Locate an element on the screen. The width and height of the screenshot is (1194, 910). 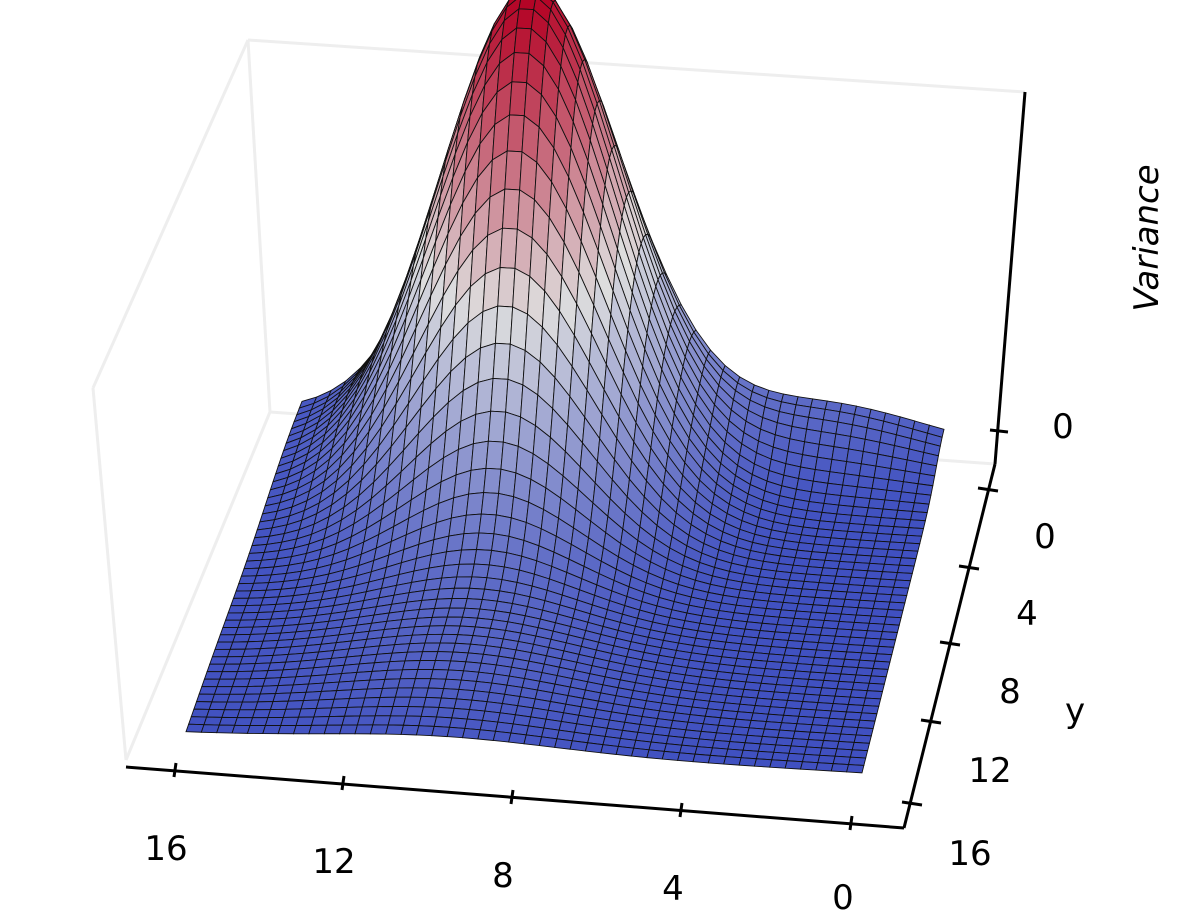
x-tick-labels: 16 12 8 4 0 is located at coordinates (498, 869).